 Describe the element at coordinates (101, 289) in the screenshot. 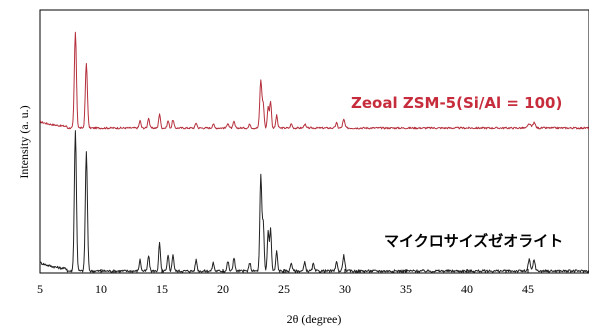

I see `x-tick-label-1: 10` at that location.